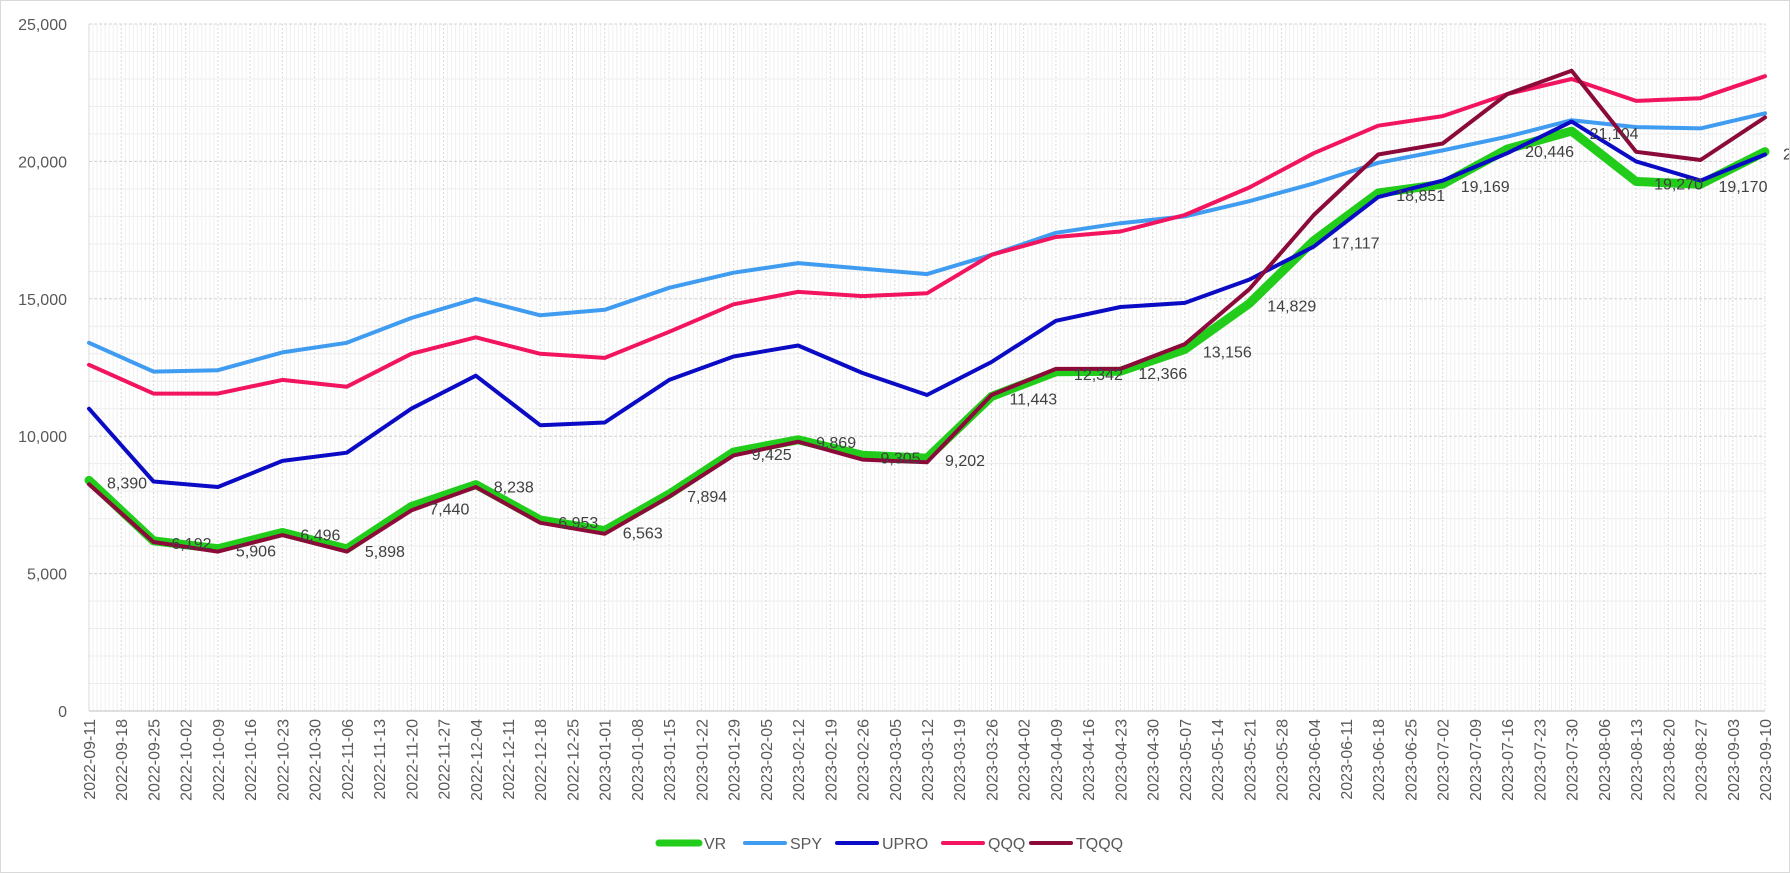  Describe the element at coordinates (772, 455) in the screenshot. I see `data-label-vr: 9,425` at that location.